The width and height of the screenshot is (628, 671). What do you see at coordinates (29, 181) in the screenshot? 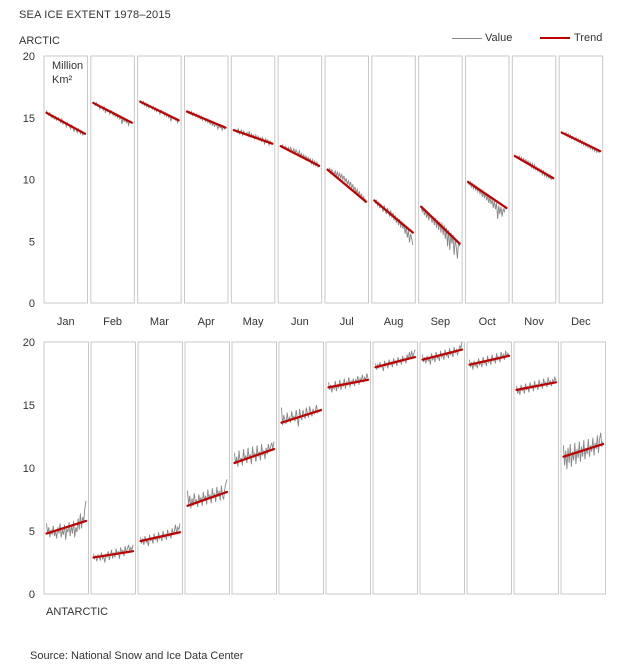
I see `arctic-y-tick-label: 10` at bounding box center [29, 181].